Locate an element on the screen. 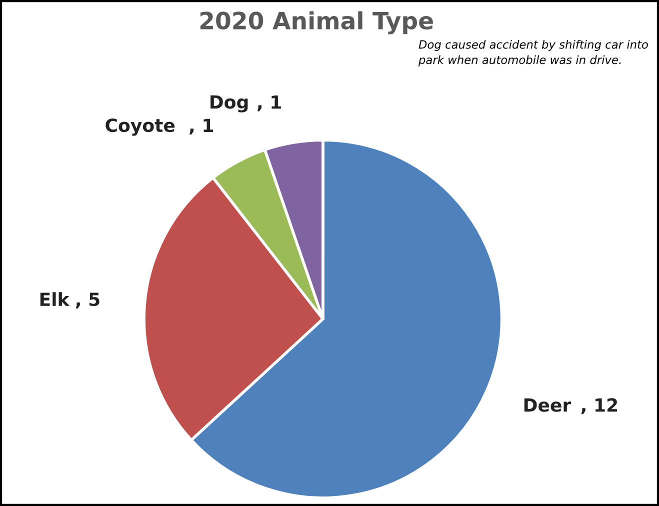 The width and height of the screenshot is (659, 506). slice-label: Dog is located at coordinates (229, 103).